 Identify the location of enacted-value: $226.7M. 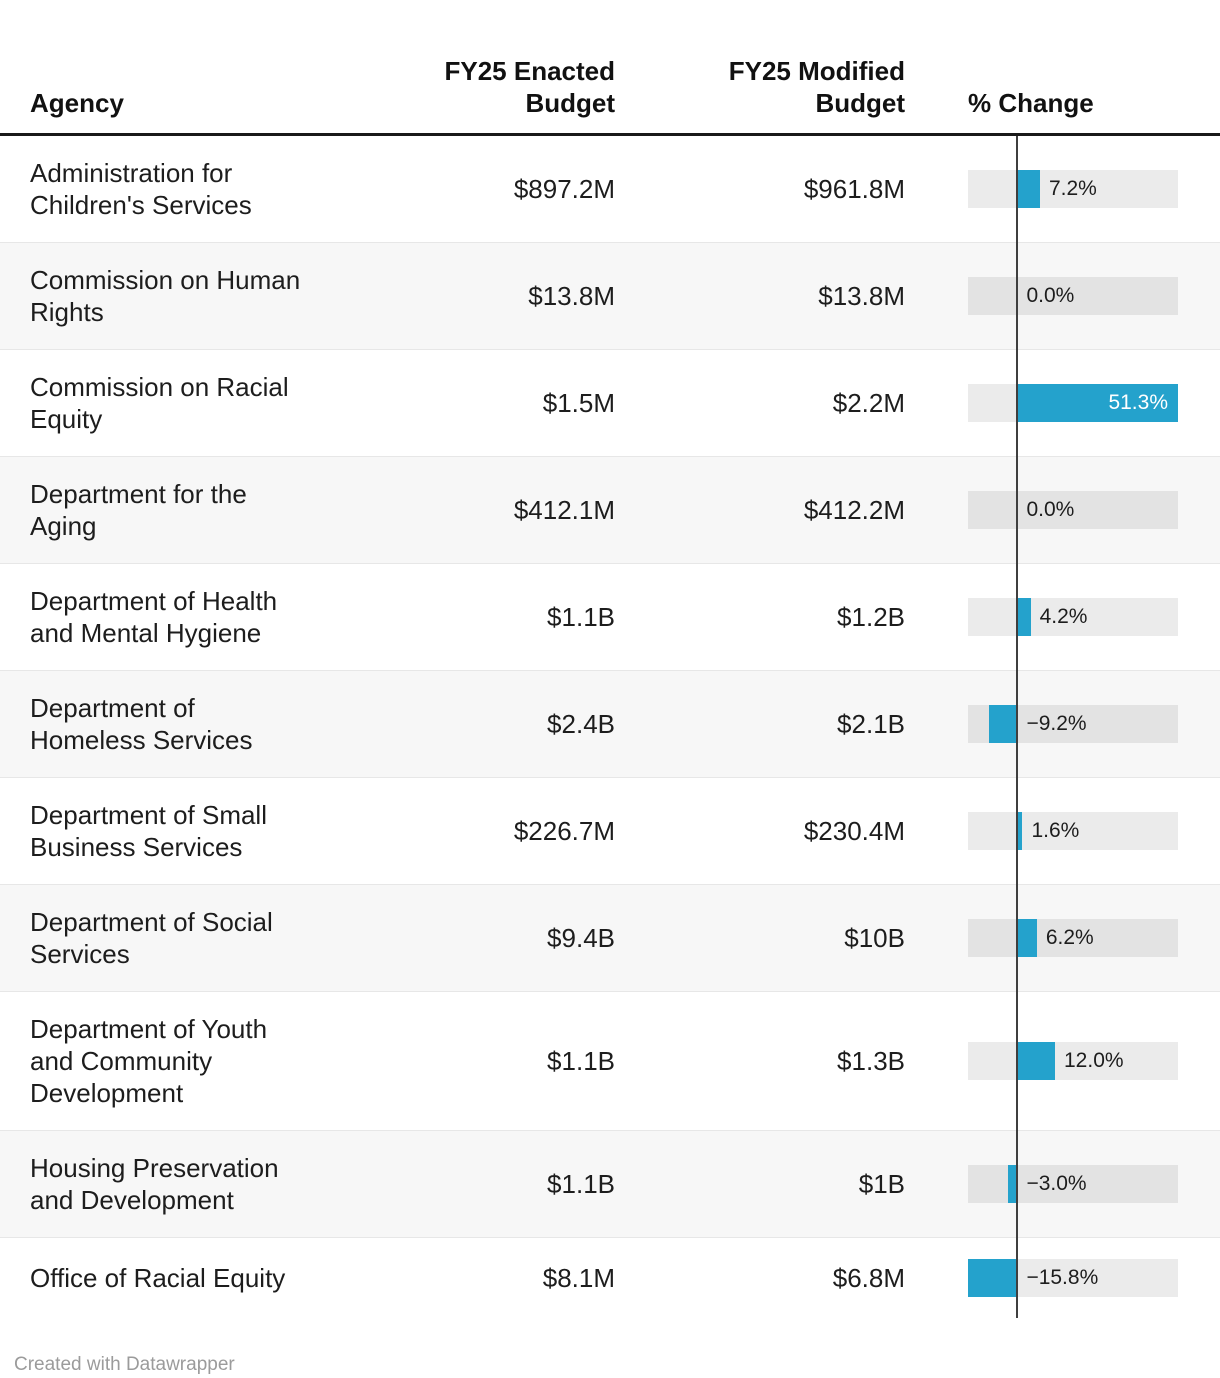
(564, 830).